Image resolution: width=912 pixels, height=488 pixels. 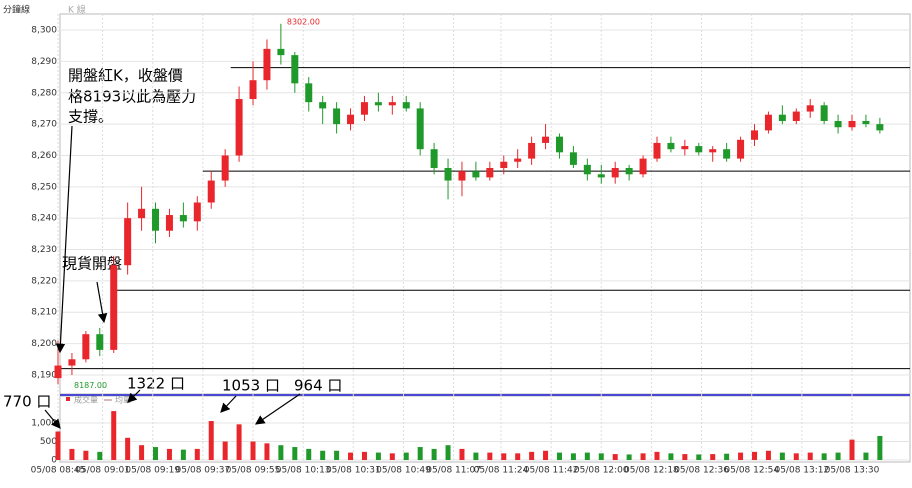 I want to click on x-tick-label: 05/08 10:49, so click(x=403, y=471).